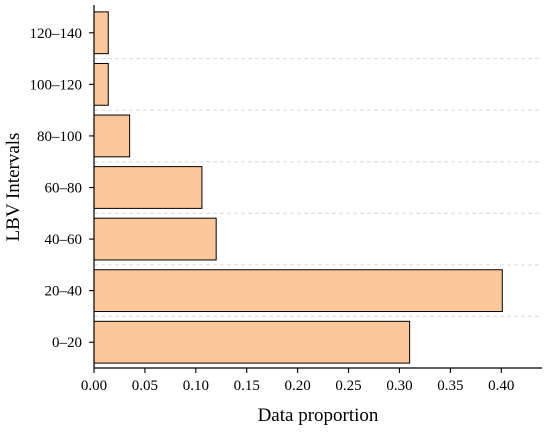 Image resolution: width=550 pixels, height=432 pixels. What do you see at coordinates (112, 136) in the screenshot?
I see `bar-80–100` at bounding box center [112, 136].